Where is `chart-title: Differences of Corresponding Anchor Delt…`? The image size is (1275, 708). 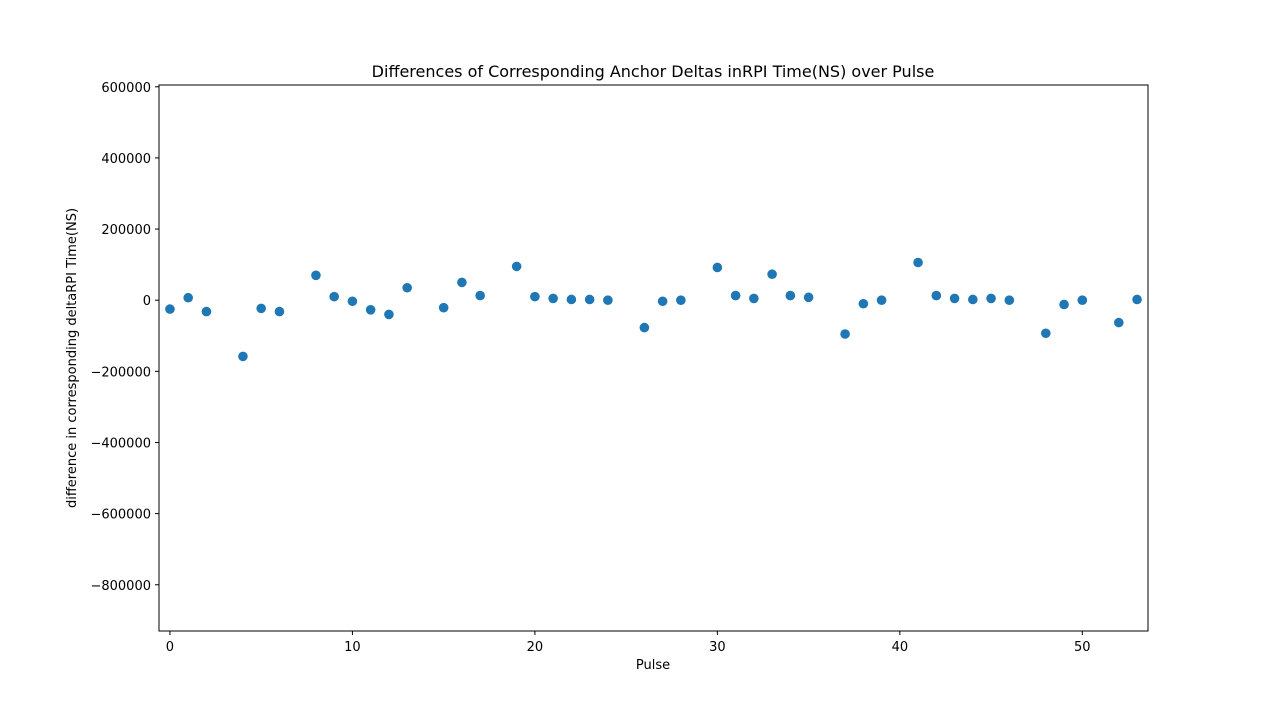
chart-title: Differences of Corresponding Anchor Delt… is located at coordinates (653, 71).